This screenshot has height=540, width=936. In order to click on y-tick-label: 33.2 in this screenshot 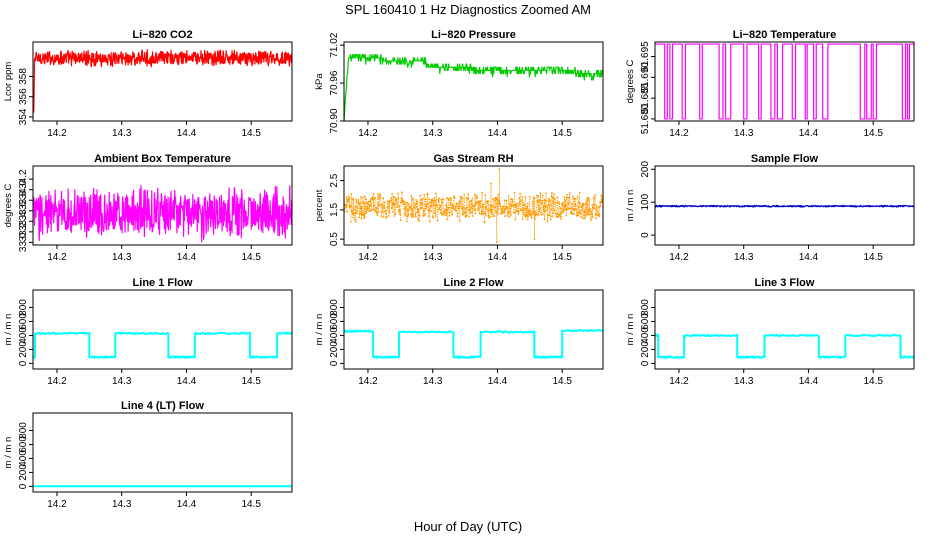, I will do `click(23, 232)`.